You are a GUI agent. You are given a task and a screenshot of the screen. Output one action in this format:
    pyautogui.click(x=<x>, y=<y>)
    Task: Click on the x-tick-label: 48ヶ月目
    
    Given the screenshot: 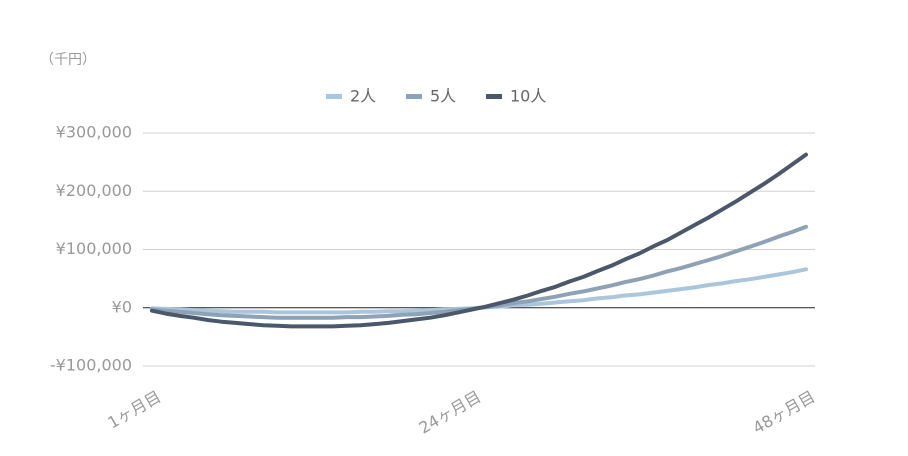 What is the action you would take?
    pyautogui.click(x=784, y=412)
    